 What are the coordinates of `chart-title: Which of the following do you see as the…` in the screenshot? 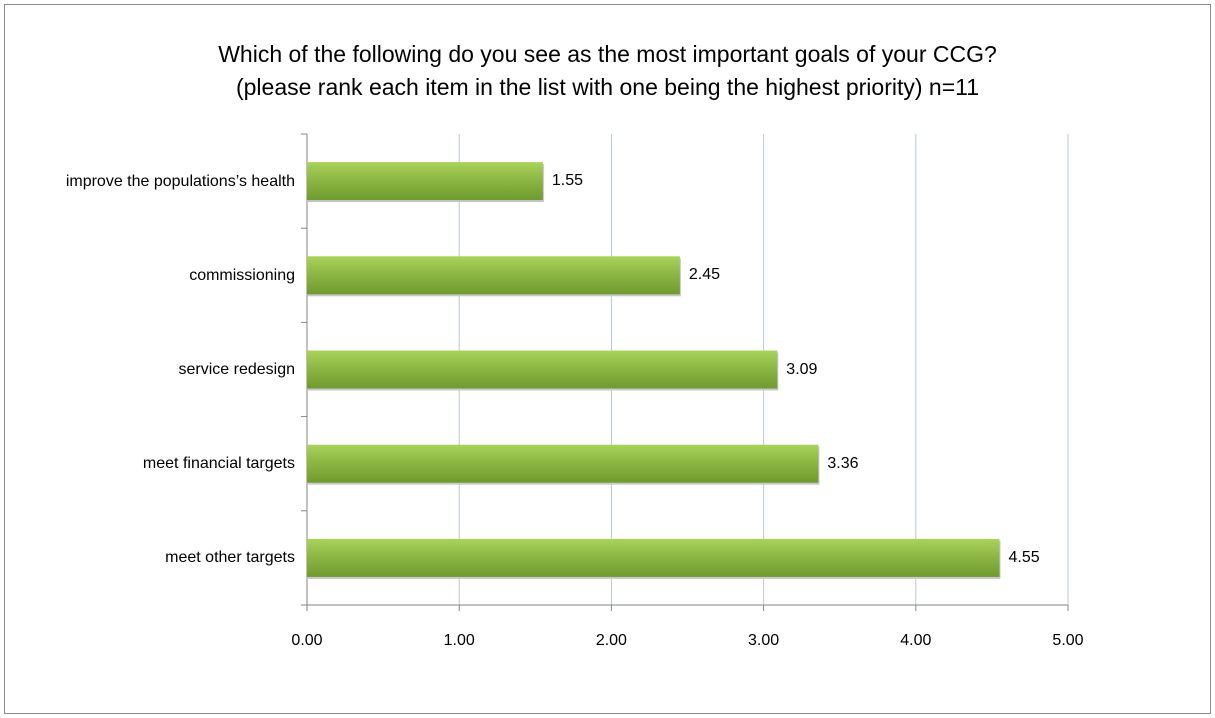 It's located at (607, 71).